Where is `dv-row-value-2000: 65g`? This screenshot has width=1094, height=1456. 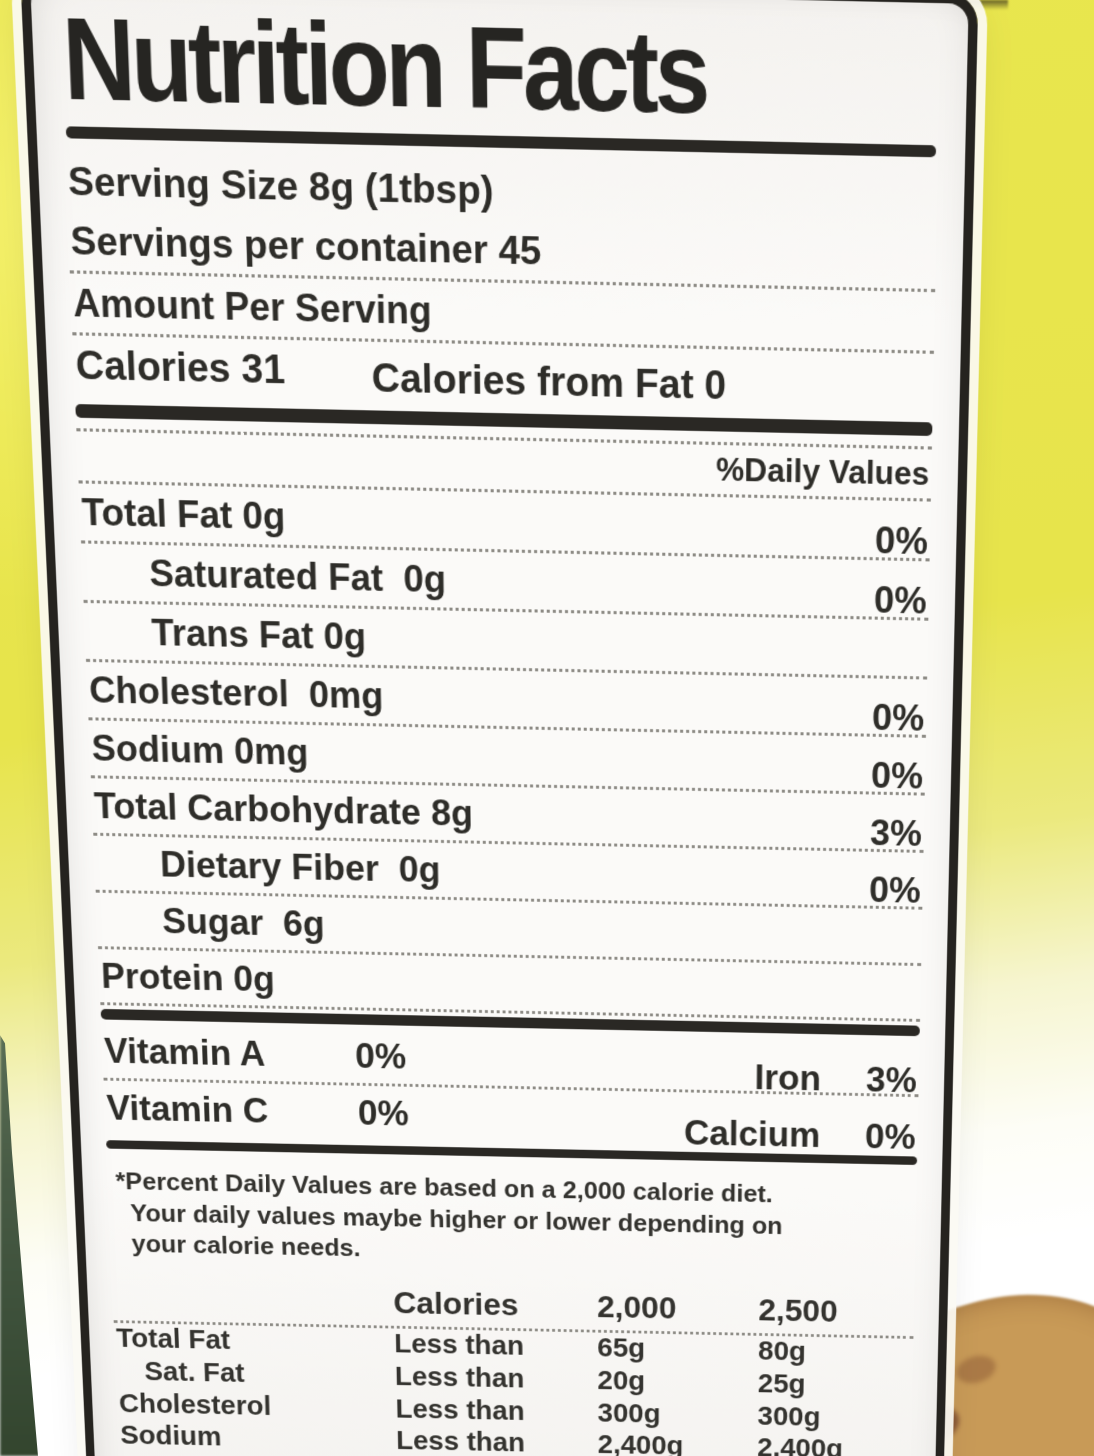 dv-row-value-2000: 65g is located at coordinates (621, 1348).